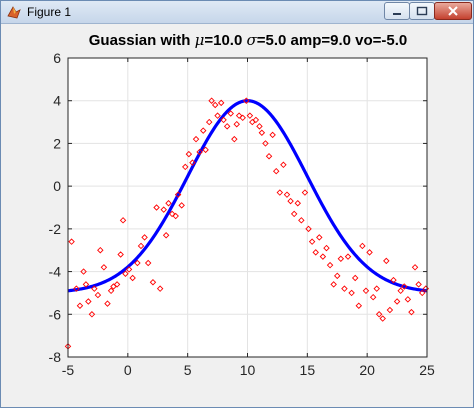 This screenshot has width=474, height=412. I want to click on close-icon, so click(453, 11).